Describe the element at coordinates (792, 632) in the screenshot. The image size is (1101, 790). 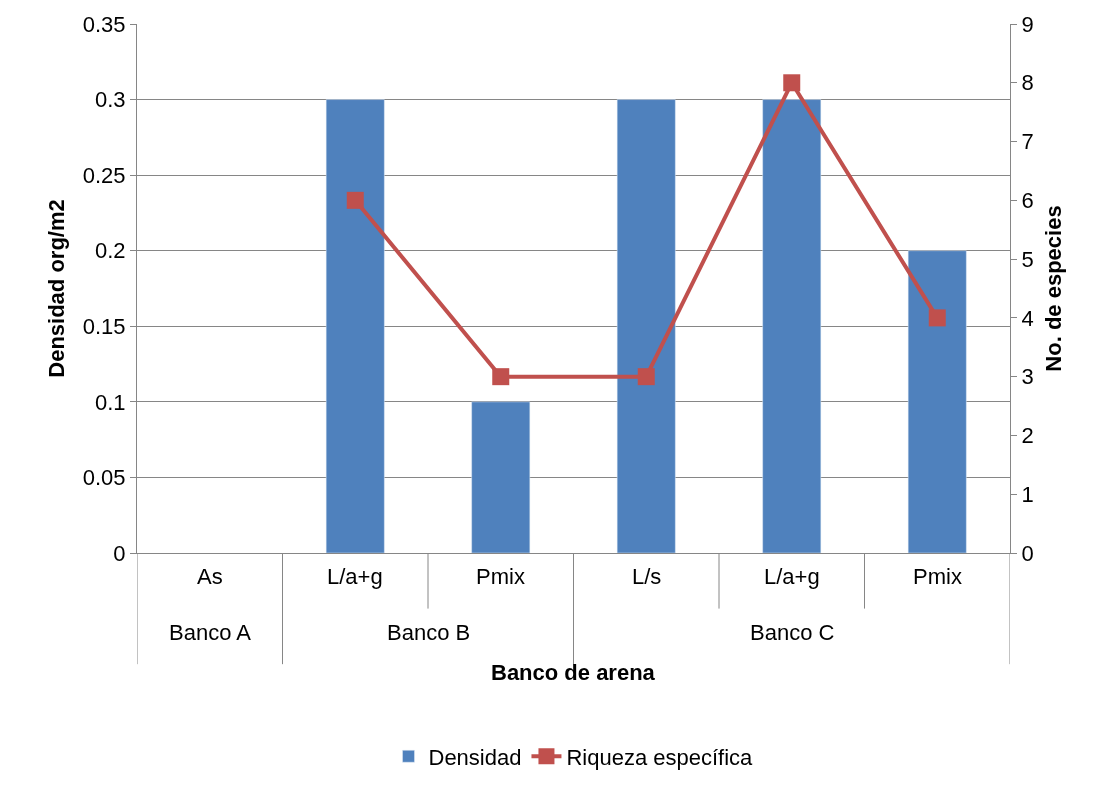
I see `text: Banco C` at that location.